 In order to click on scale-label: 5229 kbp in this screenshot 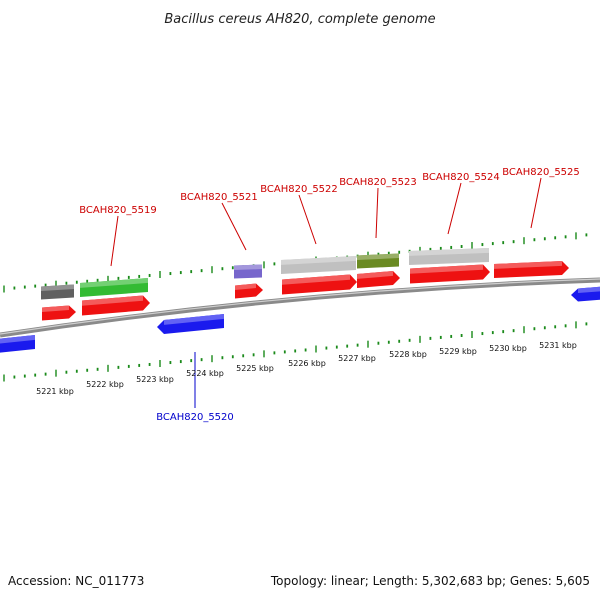, I will do `click(458, 351)`.